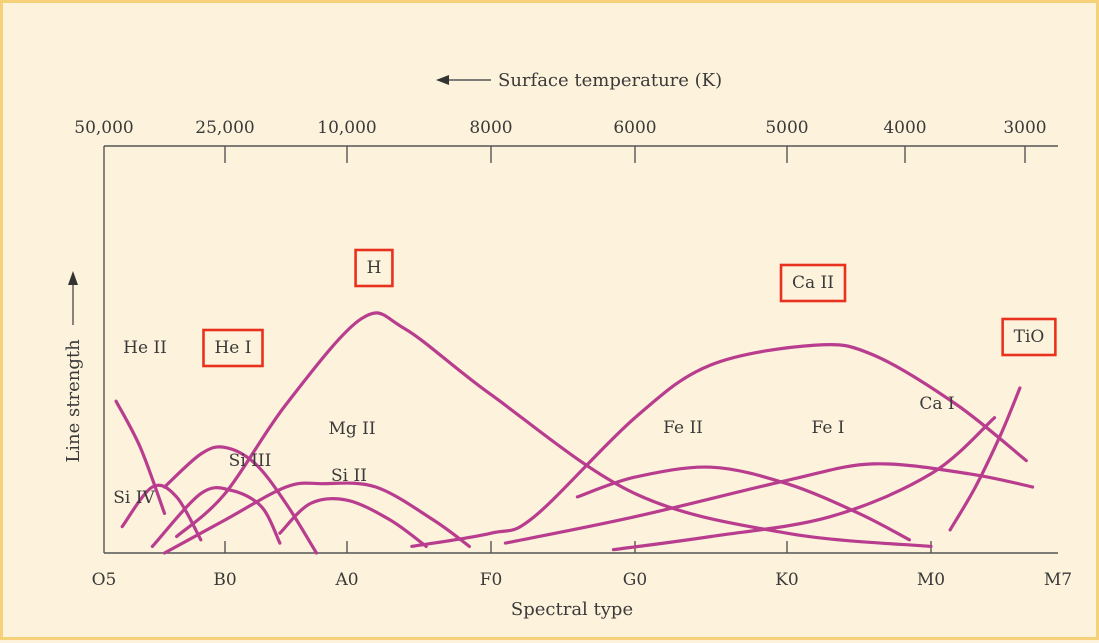 The image size is (1099, 643). I want to click on curve-si-iii, so click(216, 517).